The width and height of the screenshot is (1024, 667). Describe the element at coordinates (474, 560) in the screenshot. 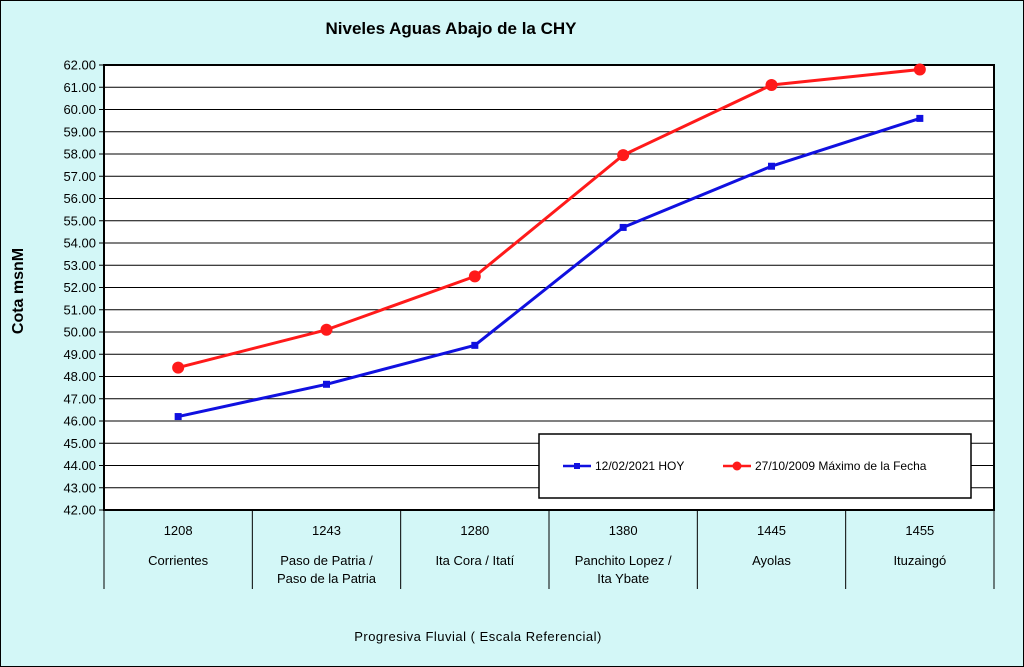

I see `category-name-label: Ita Cora / Itatí` at that location.